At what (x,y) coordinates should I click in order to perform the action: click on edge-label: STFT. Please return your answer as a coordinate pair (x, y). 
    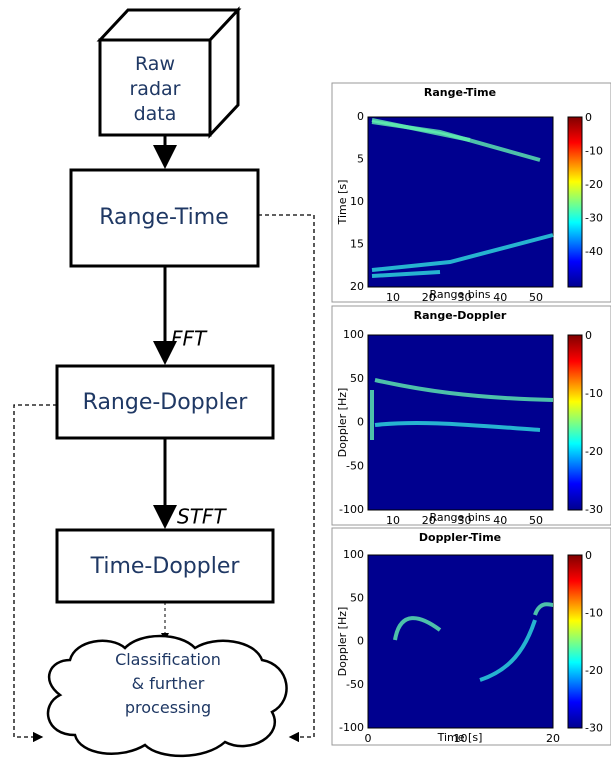
    Looking at the image, I should click on (202, 517).